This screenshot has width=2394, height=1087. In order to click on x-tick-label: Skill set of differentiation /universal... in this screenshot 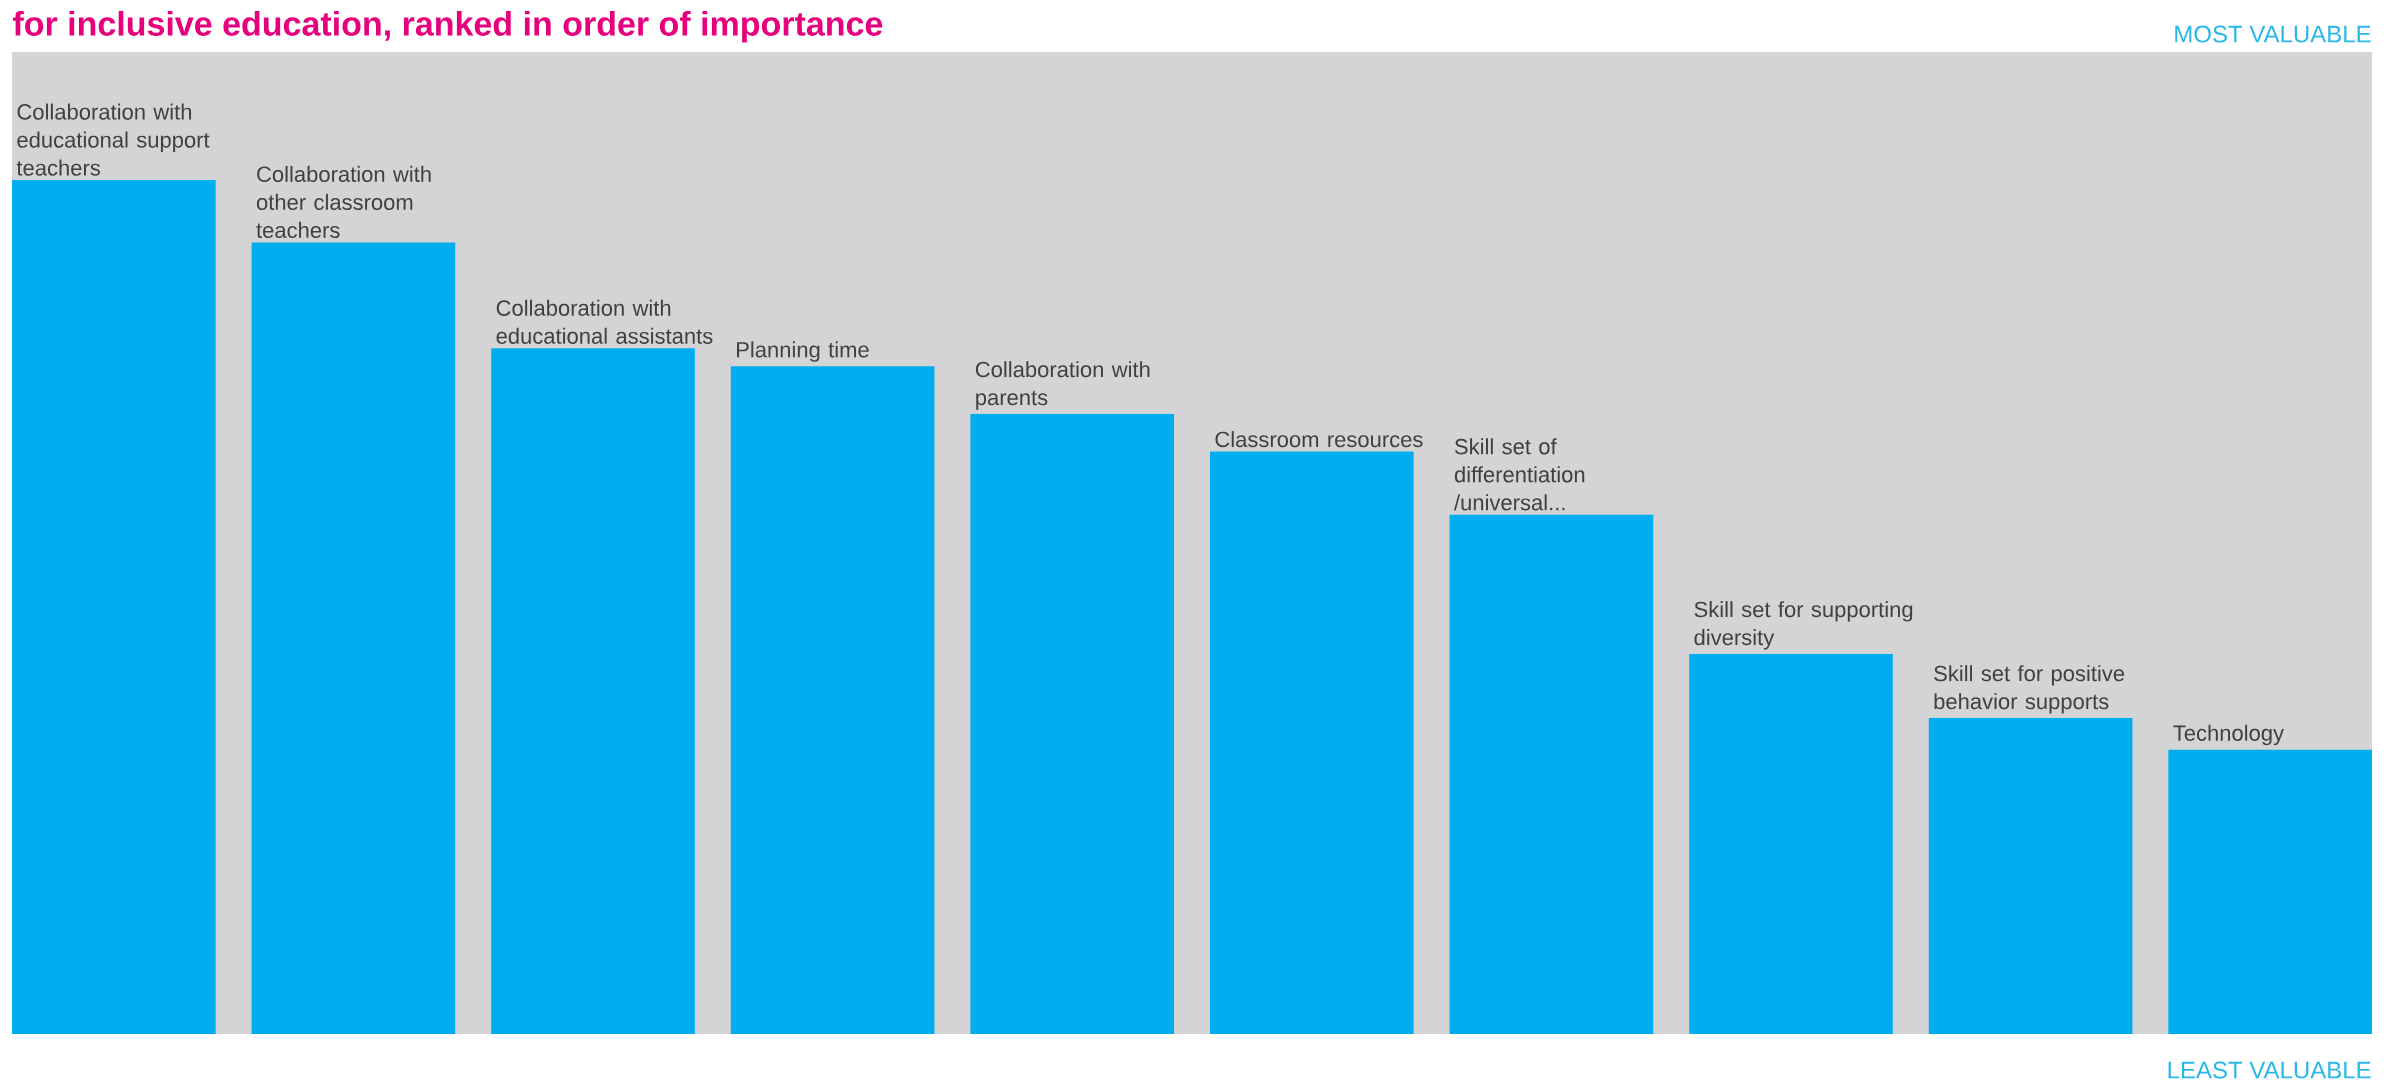, I will do `click(1519, 474)`.